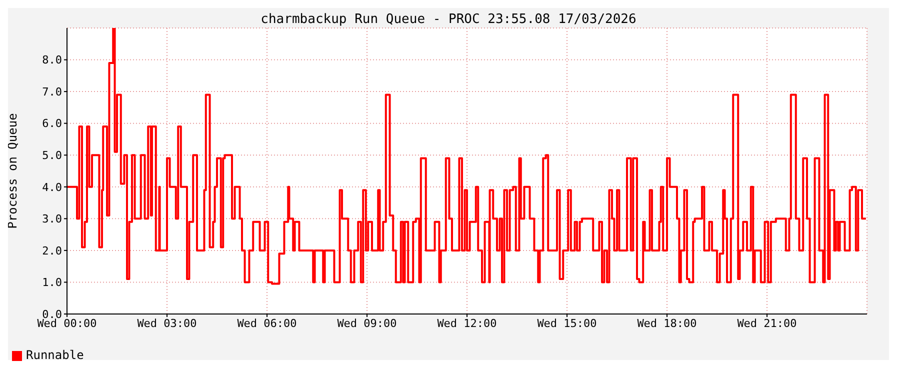 This screenshot has width=897, height=368. I want to click on x-tick-label: Wed 15:00, so click(567, 323).